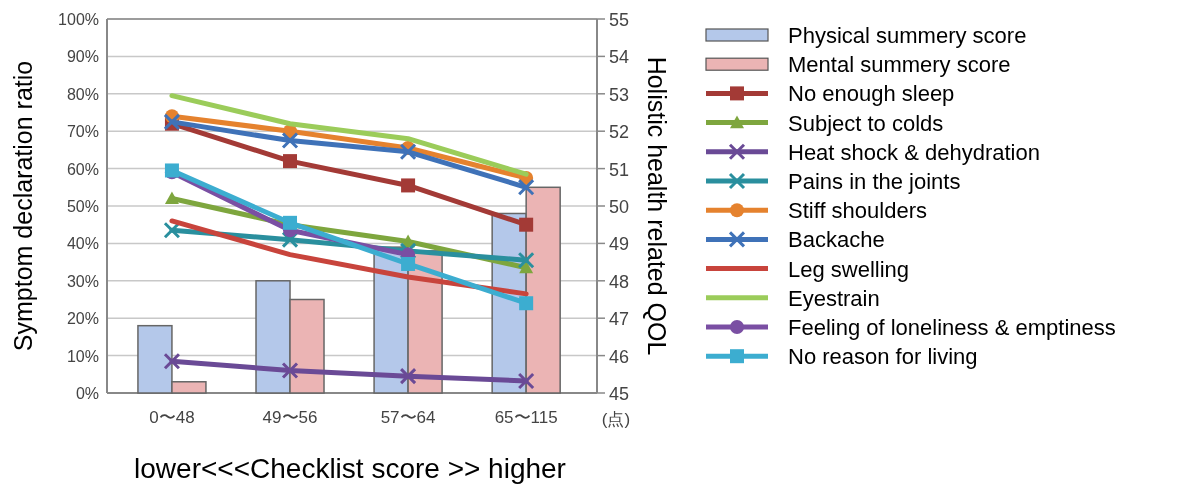 The height and width of the screenshot is (494, 1198). What do you see at coordinates (952, 327) in the screenshot?
I see `legend-label: Feeling of loneliness & emptiness` at bounding box center [952, 327].